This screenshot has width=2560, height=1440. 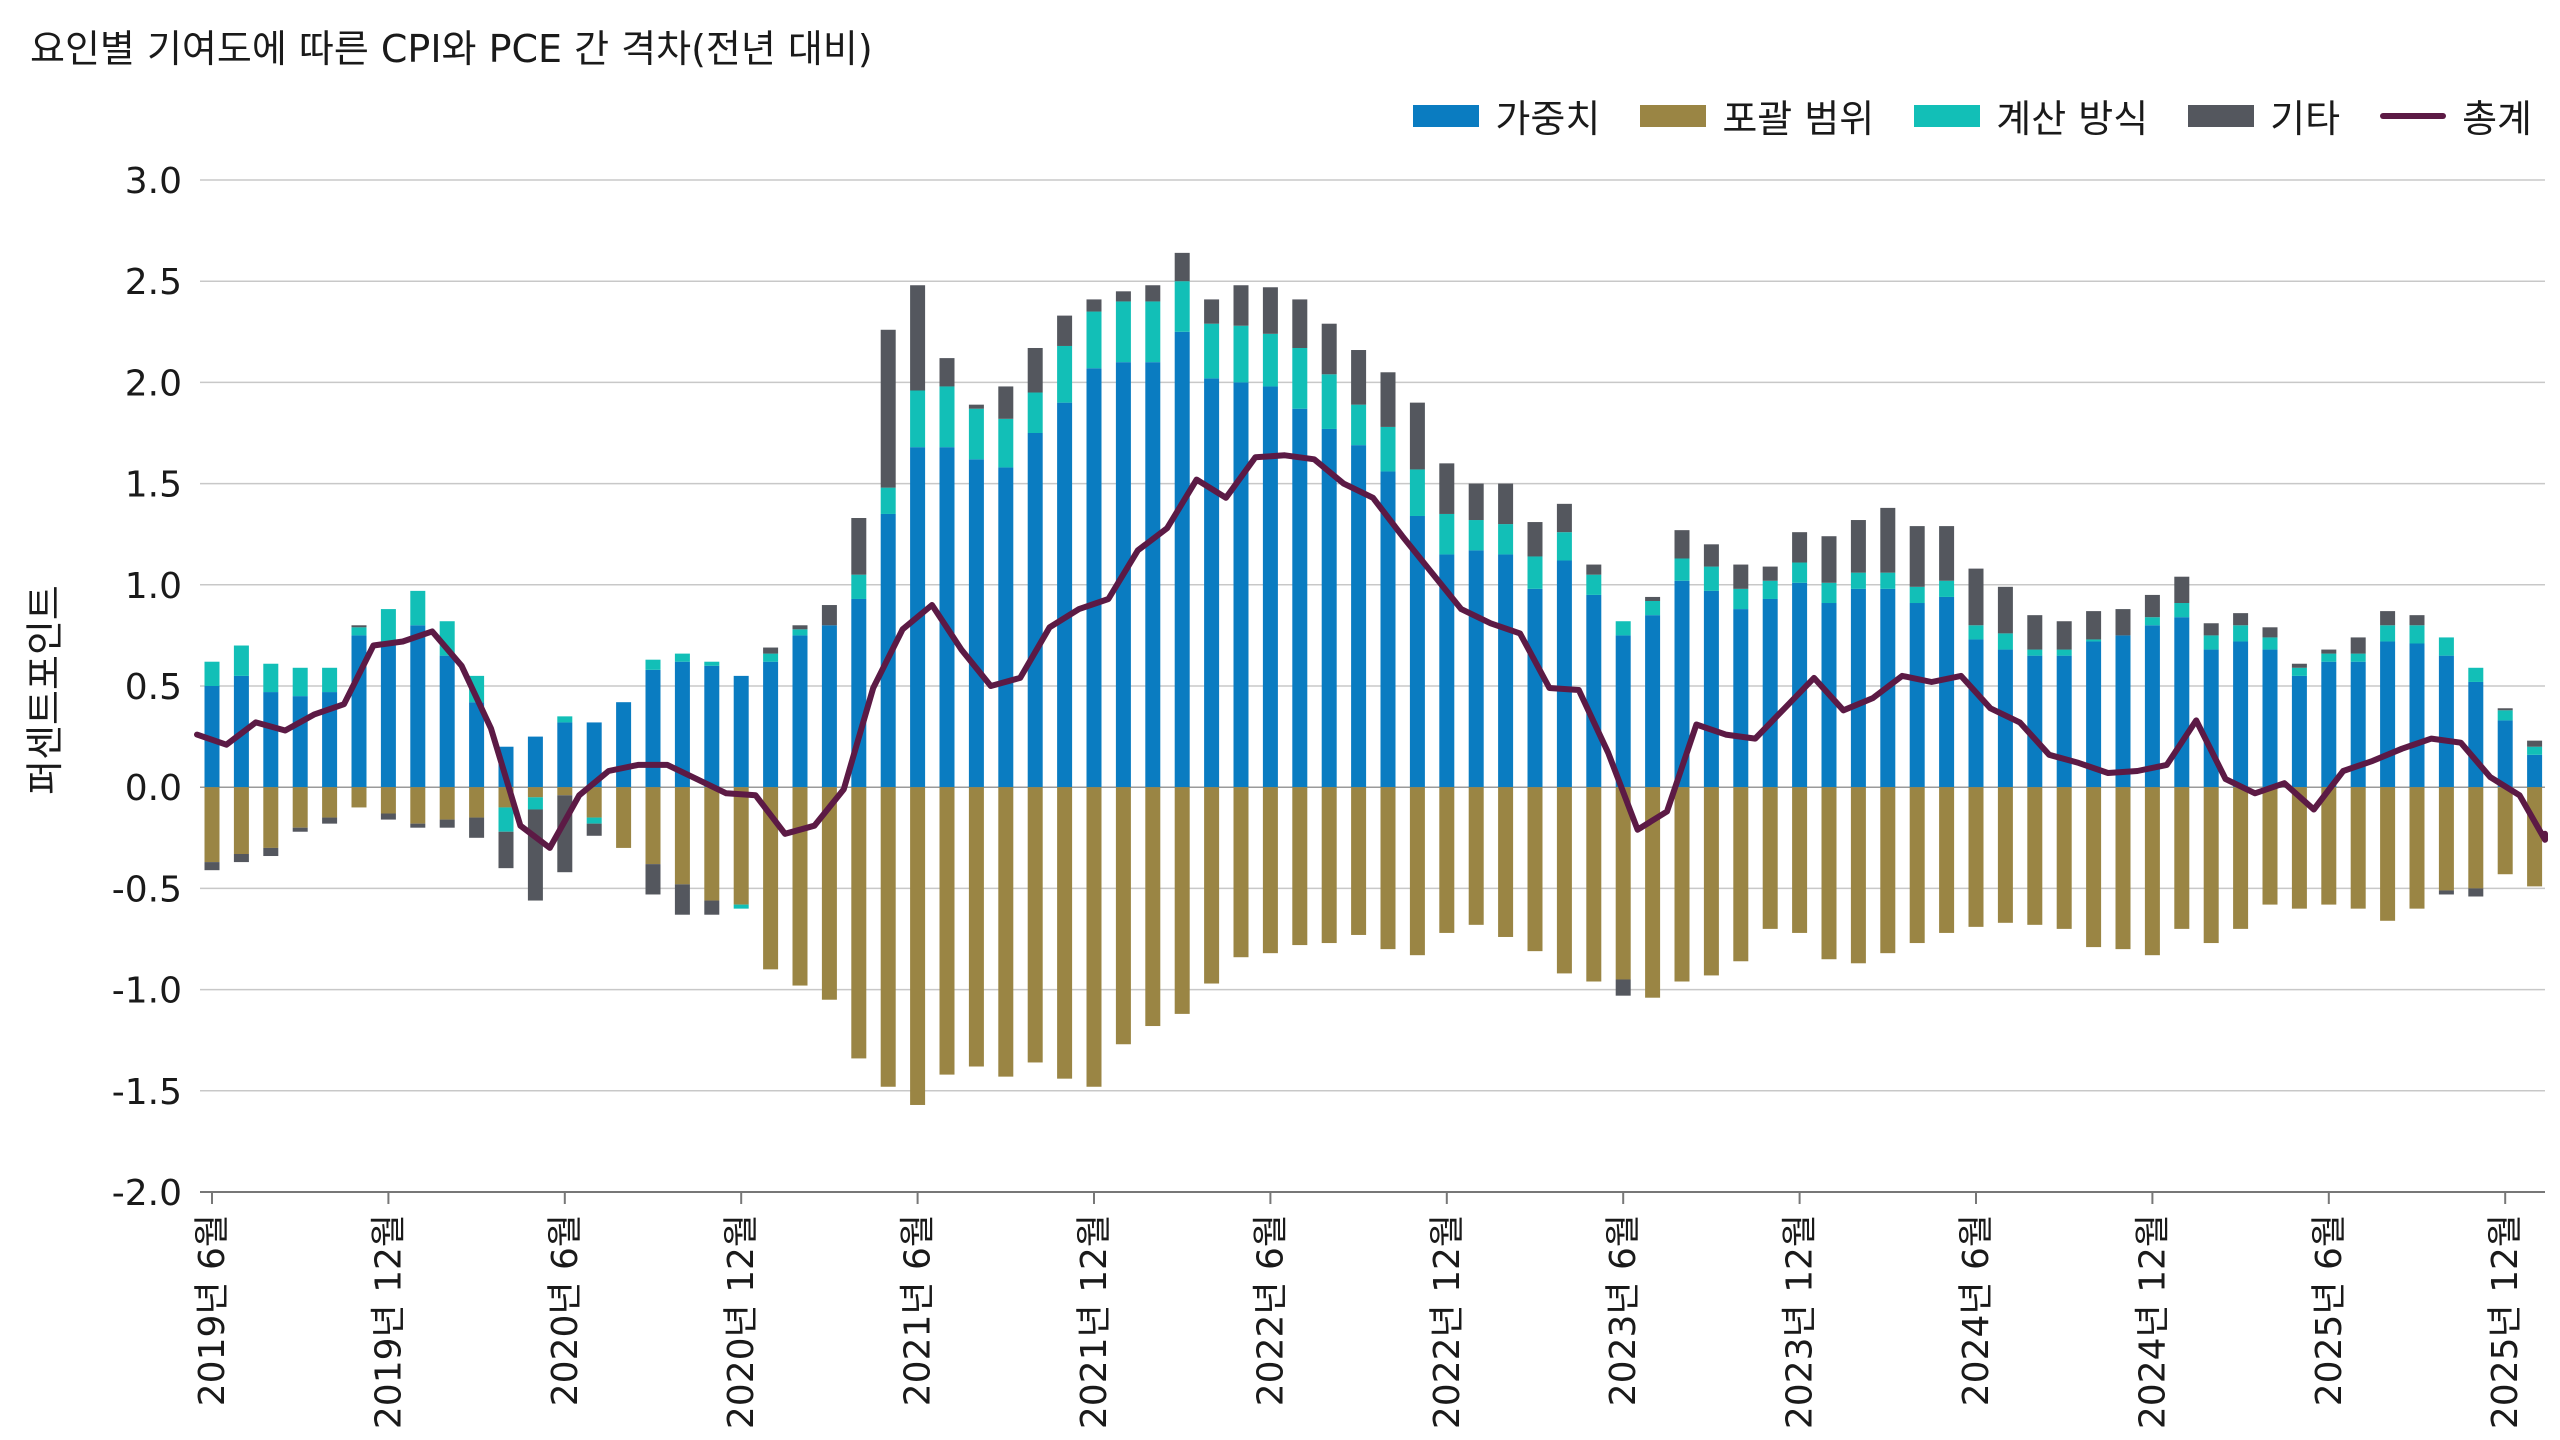 I want to click on x-tick-label: 2025년 12월, so click(x=2505, y=1321).